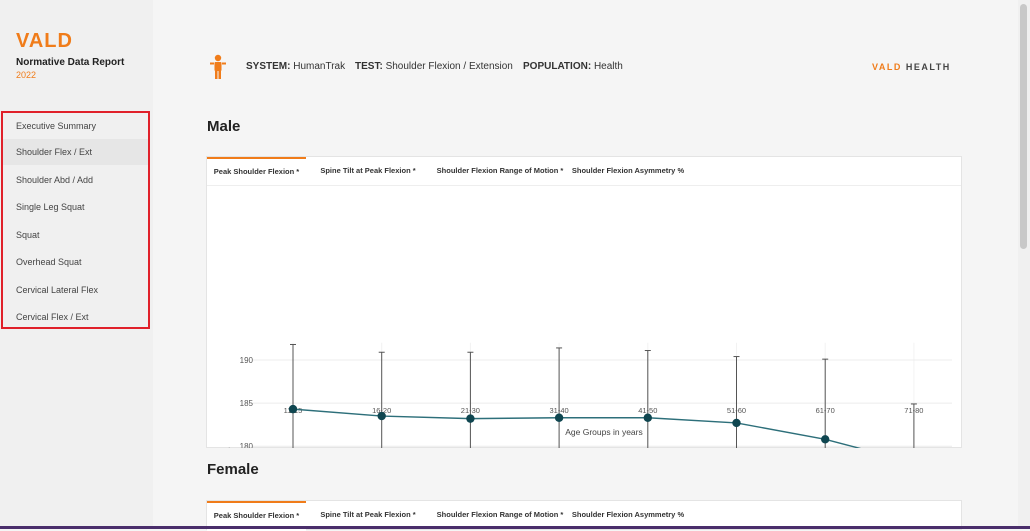  What do you see at coordinates (500, 170) in the screenshot?
I see `tab-shoulder-flexion-rom: Shoulder Flexion Range of Motion *` at bounding box center [500, 170].